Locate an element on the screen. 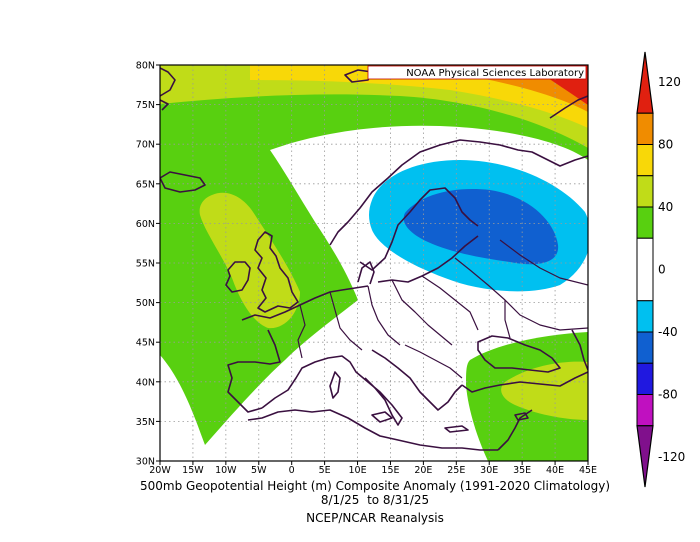 The height and width of the screenshot is (542, 700). coast-crete is located at coordinates (456, 429).